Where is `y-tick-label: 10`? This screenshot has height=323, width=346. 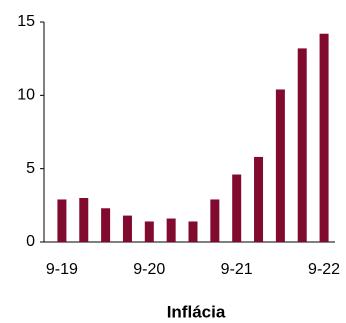
y-tick-label: 10 is located at coordinates (26, 95).